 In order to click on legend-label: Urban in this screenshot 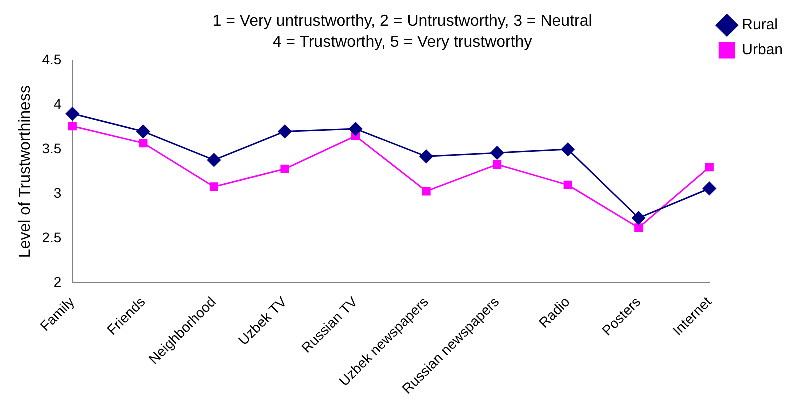, I will do `click(763, 50)`.